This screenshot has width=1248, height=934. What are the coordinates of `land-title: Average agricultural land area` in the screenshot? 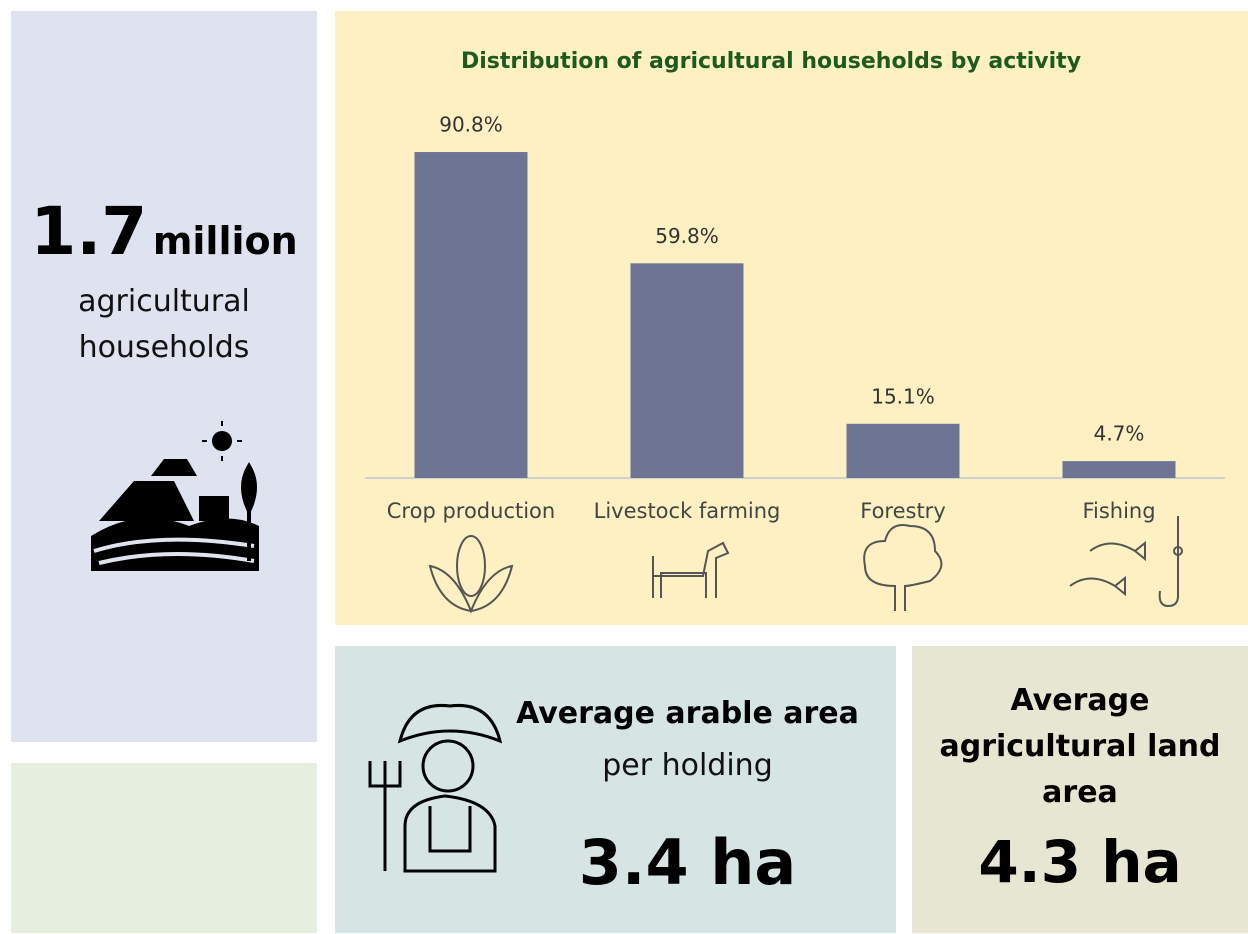 It's located at (1080, 746).